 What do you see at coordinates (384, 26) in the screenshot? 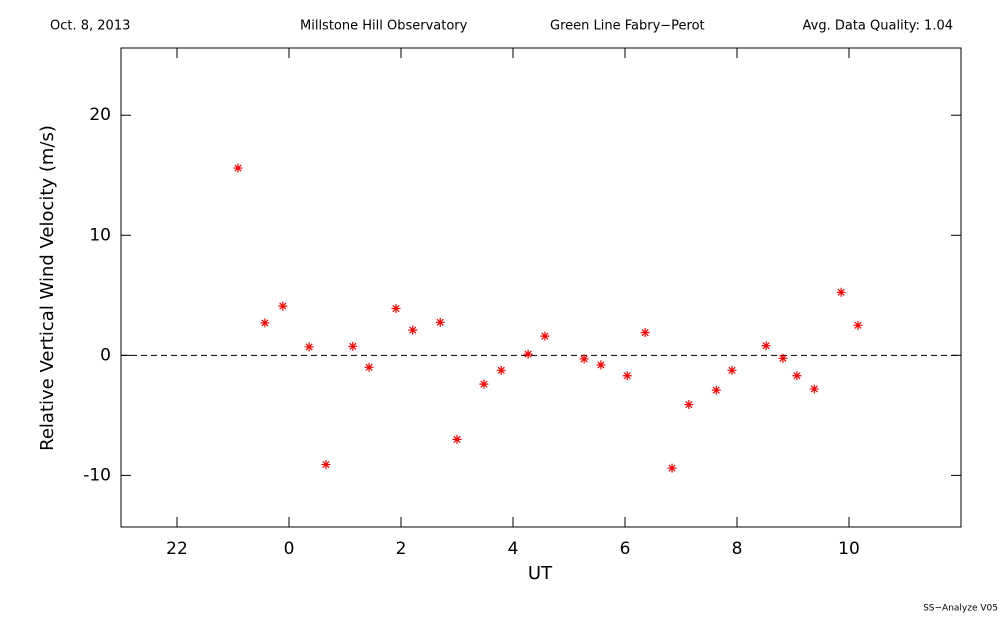
I see `observatory: Millstone Hill Observatory` at bounding box center [384, 26].